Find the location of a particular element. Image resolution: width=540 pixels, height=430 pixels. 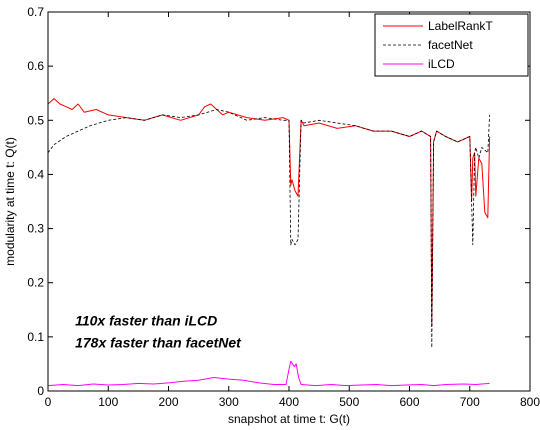

x-tick-label: 700 is located at coordinates (470, 402).